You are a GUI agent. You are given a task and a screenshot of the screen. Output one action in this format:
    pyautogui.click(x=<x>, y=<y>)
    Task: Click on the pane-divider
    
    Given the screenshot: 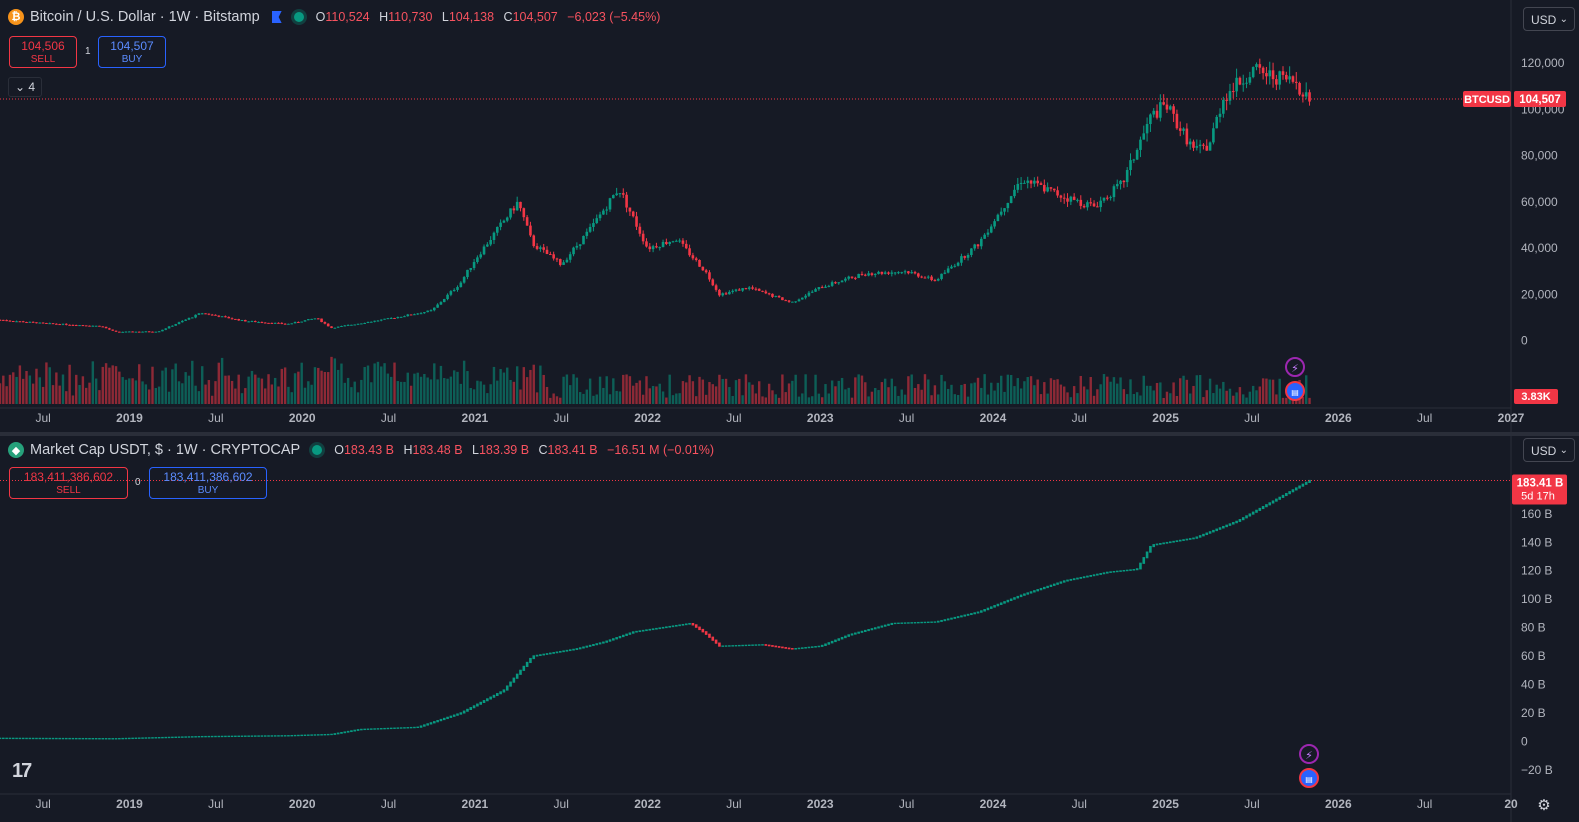 What is the action you would take?
    pyautogui.click(x=789, y=434)
    